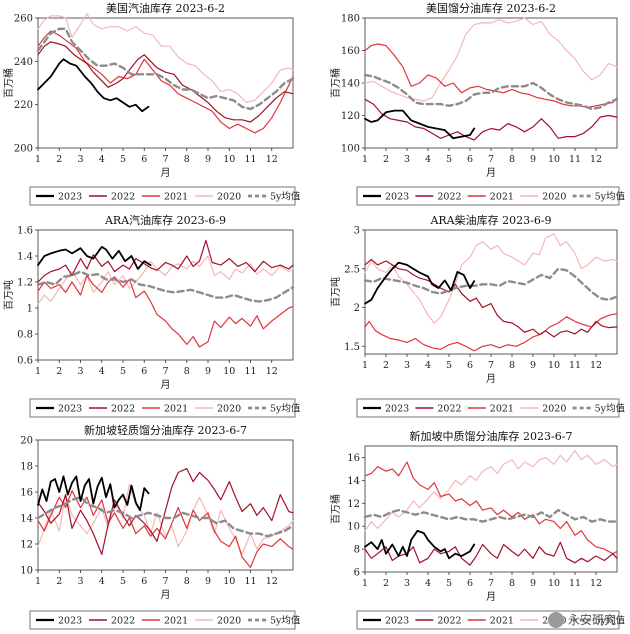 The height and width of the screenshot is (634, 630). What do you see at coordinates (491, 8) in the screenshot?
I see `chart-title: 美国馏分油库存 2023-6-2` at bounding box center [491, 8].